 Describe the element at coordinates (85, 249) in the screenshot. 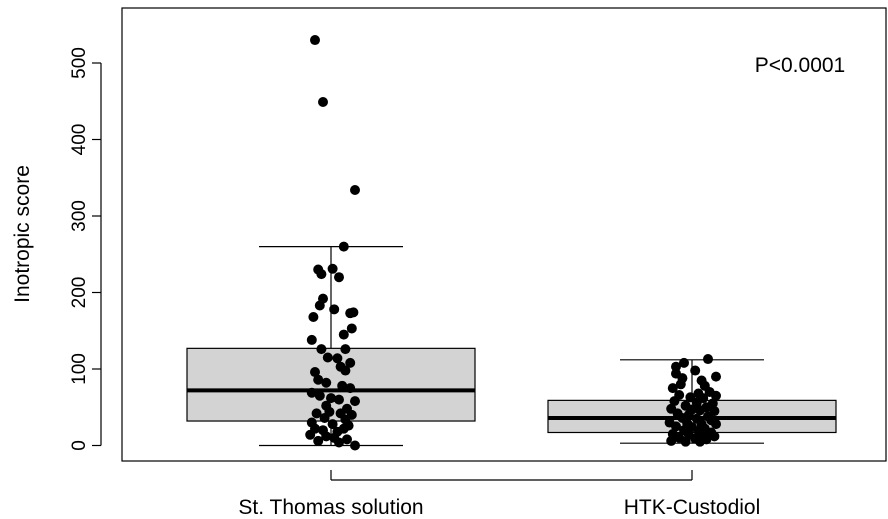

I see `y-axis: 0 100 200 300 400 500` at that location.